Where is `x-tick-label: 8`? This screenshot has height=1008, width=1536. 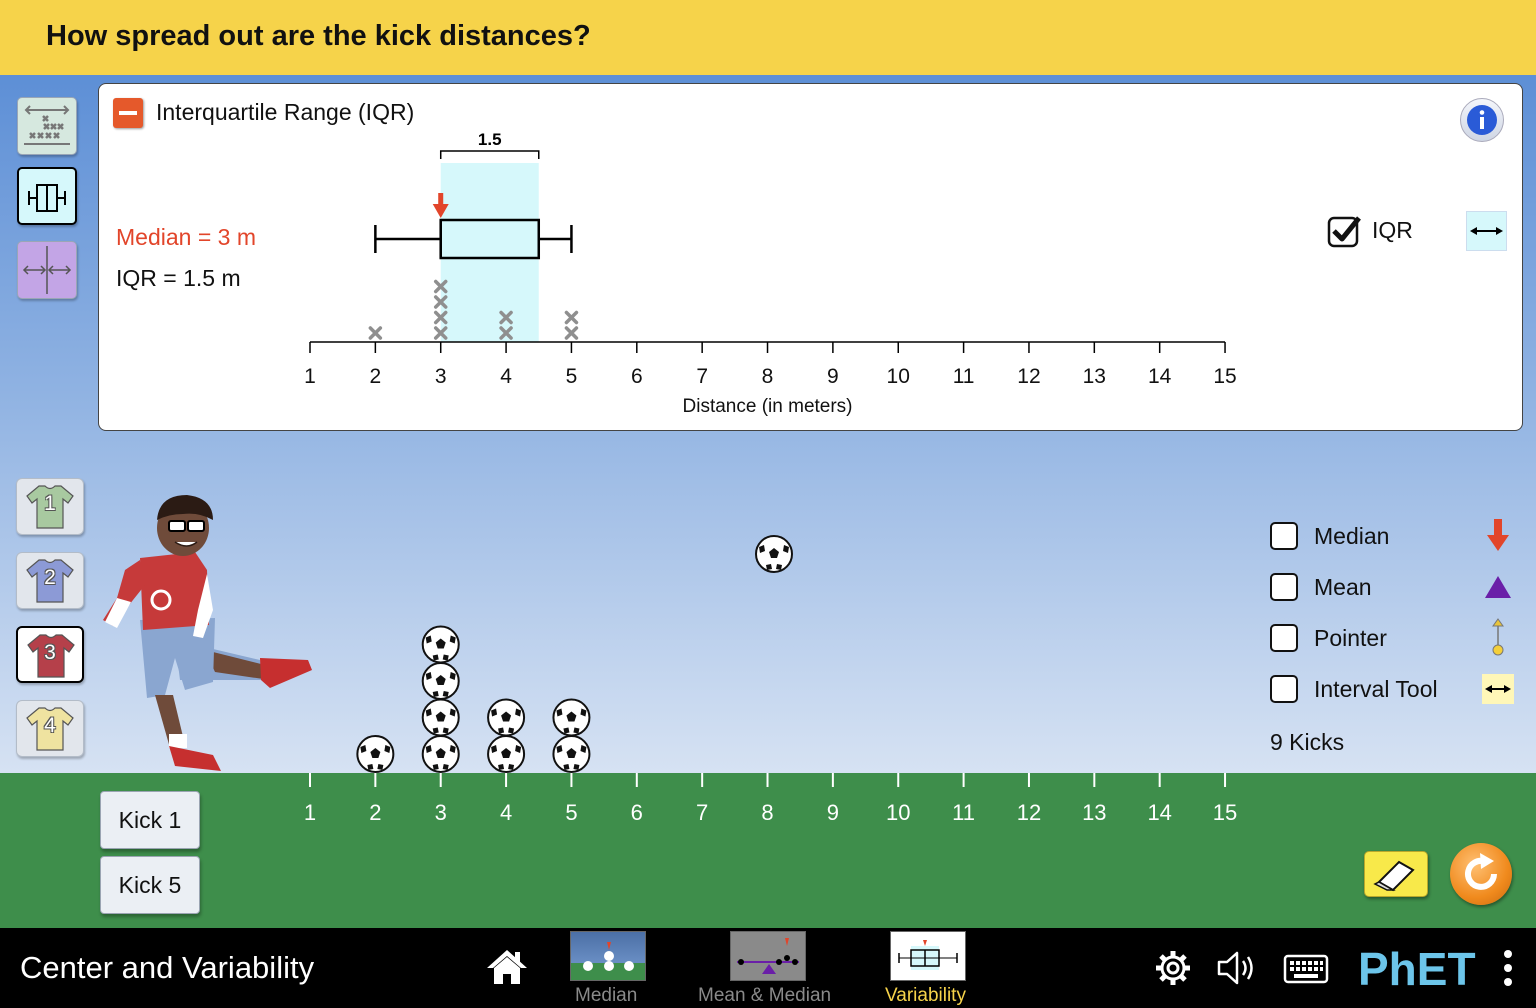
x-tick-label: 8 is located at coordinates (768, 376).